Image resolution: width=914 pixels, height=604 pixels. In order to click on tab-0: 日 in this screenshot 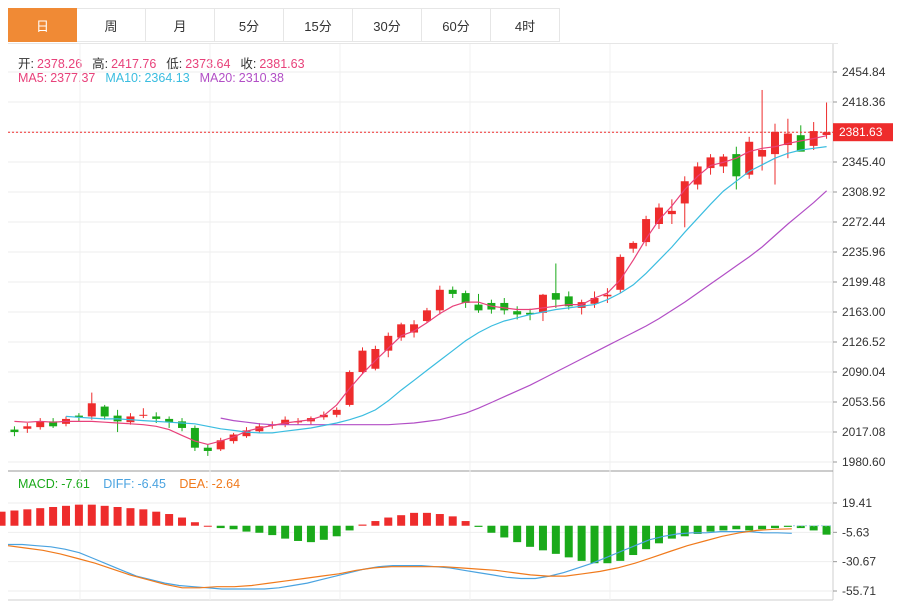, I will do `click(42, 25)`.